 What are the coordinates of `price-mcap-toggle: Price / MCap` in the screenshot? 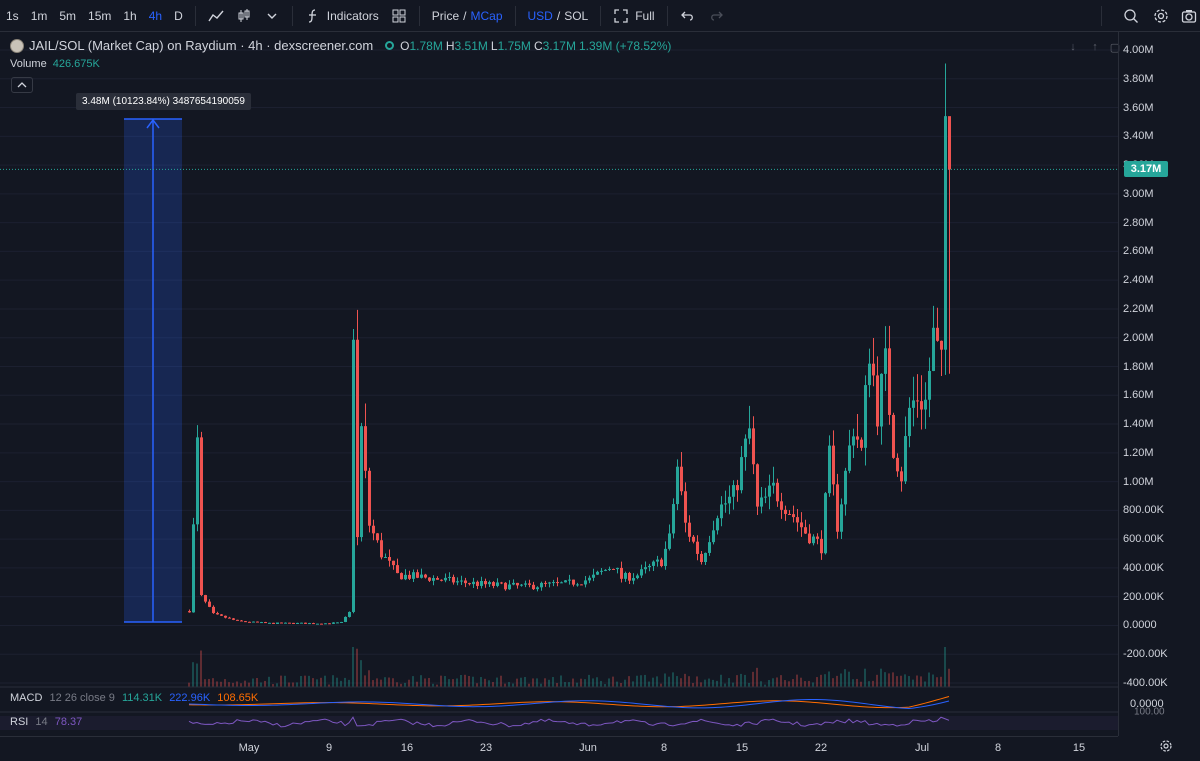 It's located at (467, 16).